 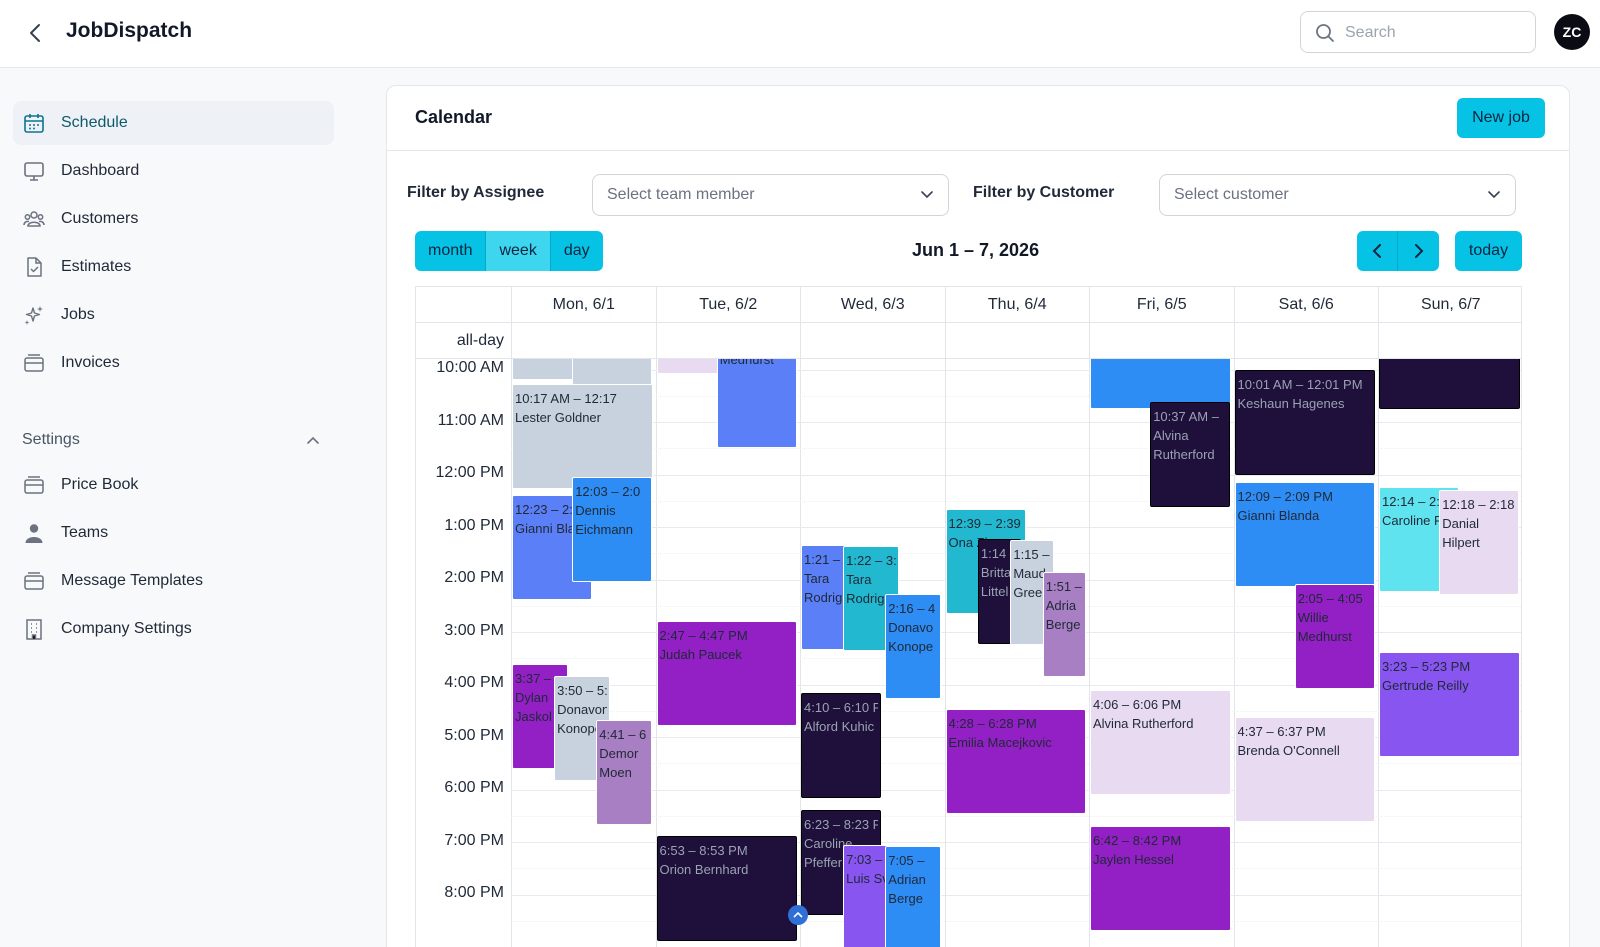 I want to click on day-column-divider, so click(x=511, y=653).